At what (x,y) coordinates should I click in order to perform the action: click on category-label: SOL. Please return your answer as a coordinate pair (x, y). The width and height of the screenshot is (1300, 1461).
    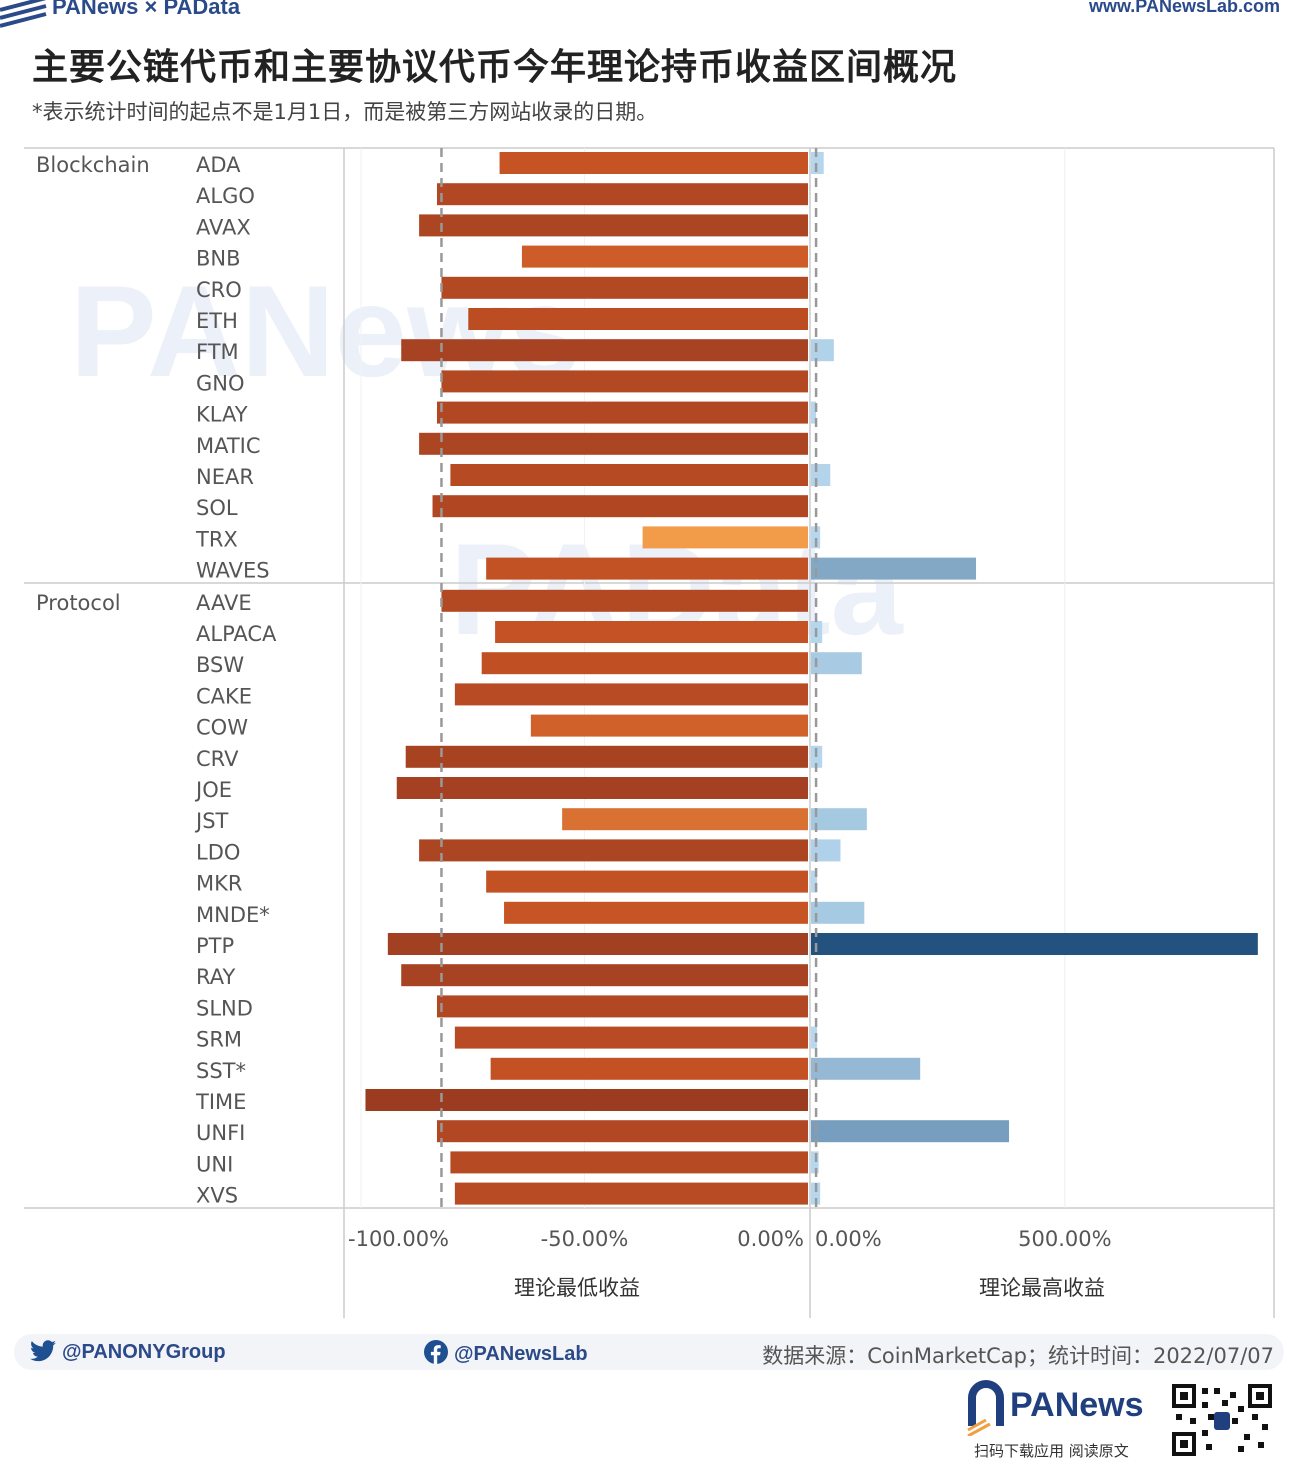
    Looking at the image, I should click on (217, 508).